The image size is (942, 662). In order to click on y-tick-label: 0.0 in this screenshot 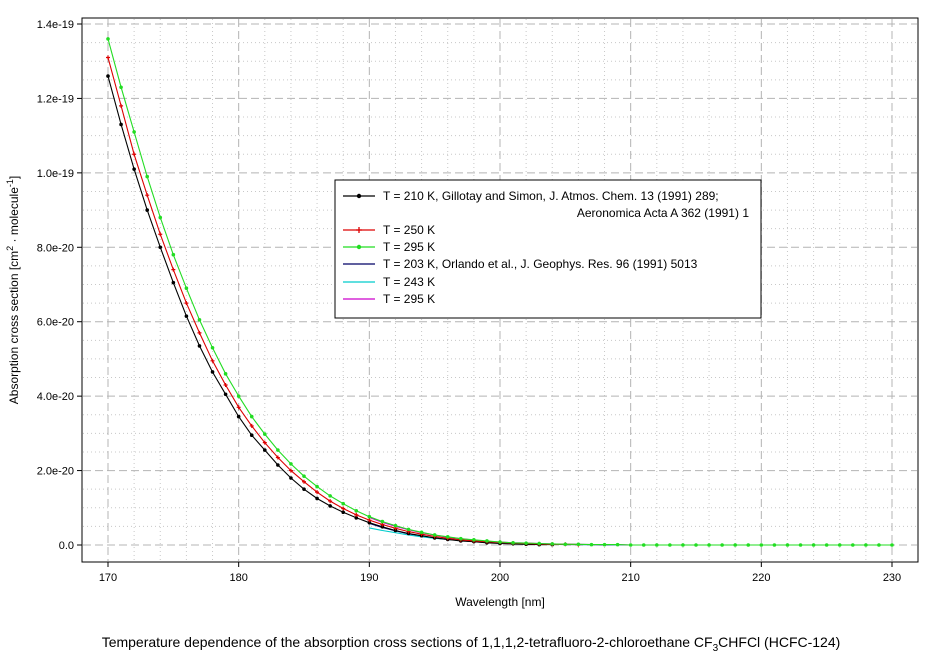, I will do `click(66, 546)`.